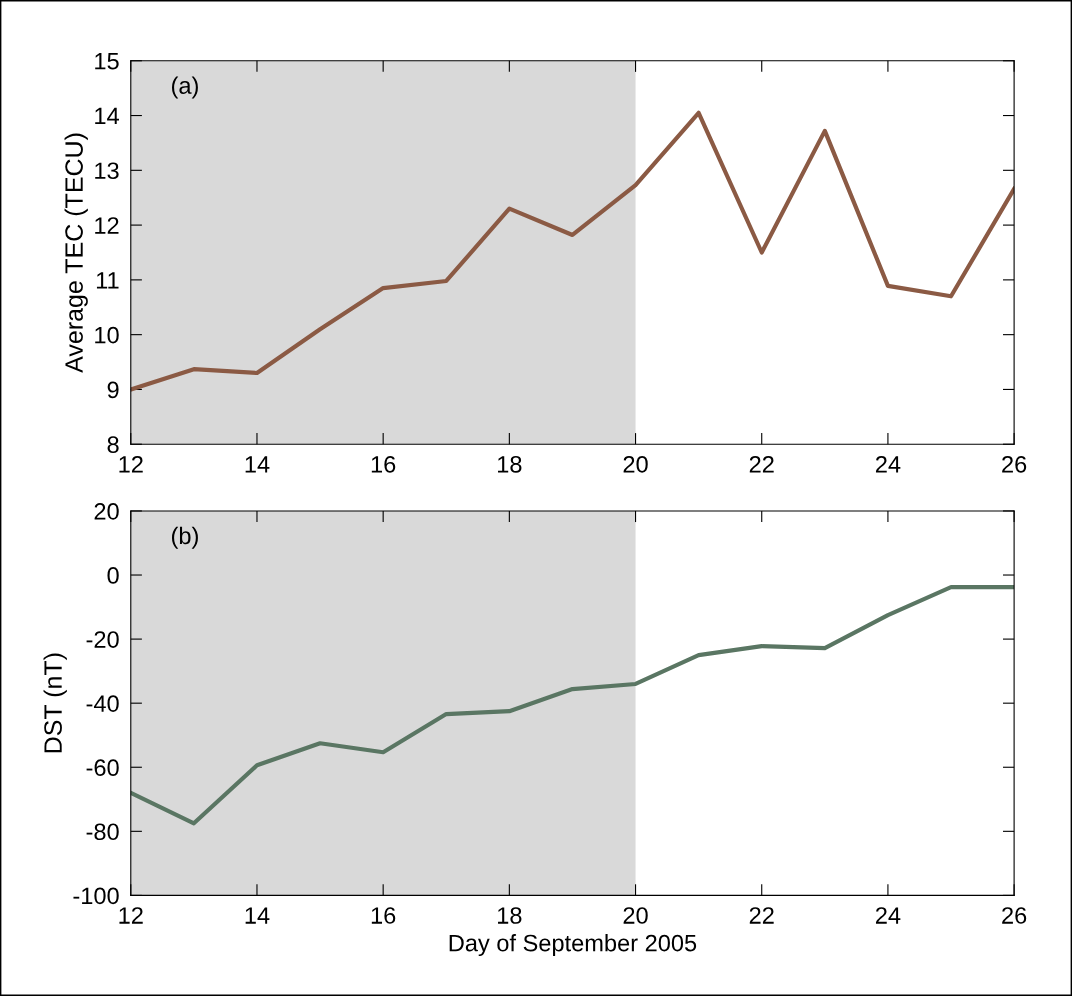  I want to click on y-tick-label: -80, so click(102, 832).